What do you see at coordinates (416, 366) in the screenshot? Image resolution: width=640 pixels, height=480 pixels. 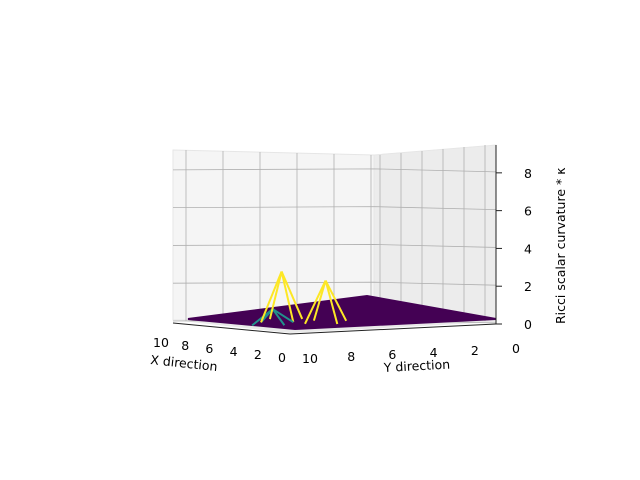 I see `y-axis-label: Y direction` at bounding box center [416, 366].